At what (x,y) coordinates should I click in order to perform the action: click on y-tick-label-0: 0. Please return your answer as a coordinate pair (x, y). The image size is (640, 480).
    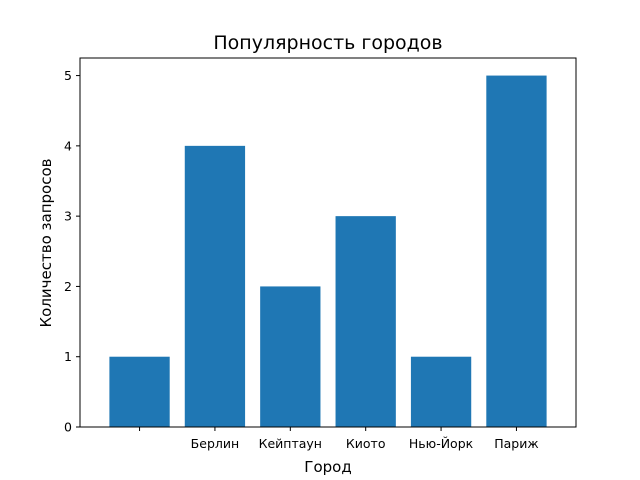
    Looking at the image, I should click on (68, 427).